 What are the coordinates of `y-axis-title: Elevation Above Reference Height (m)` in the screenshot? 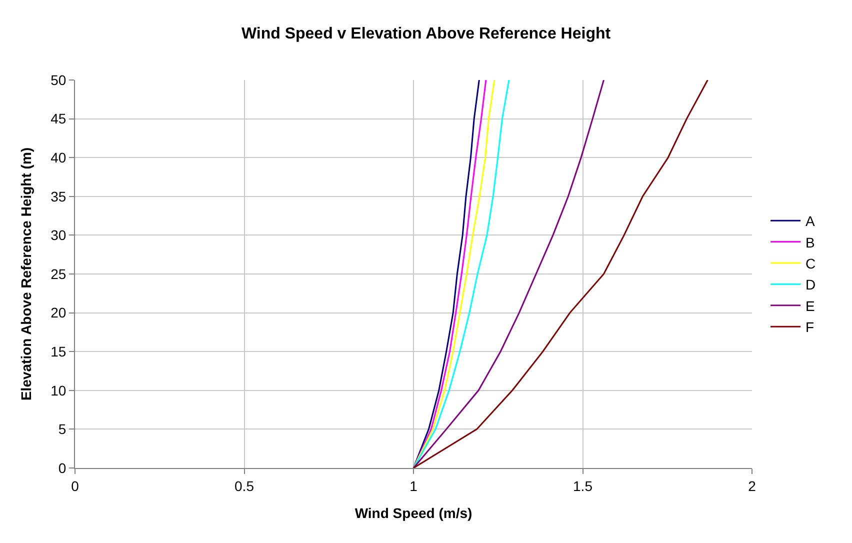 It's located at (26, 274).